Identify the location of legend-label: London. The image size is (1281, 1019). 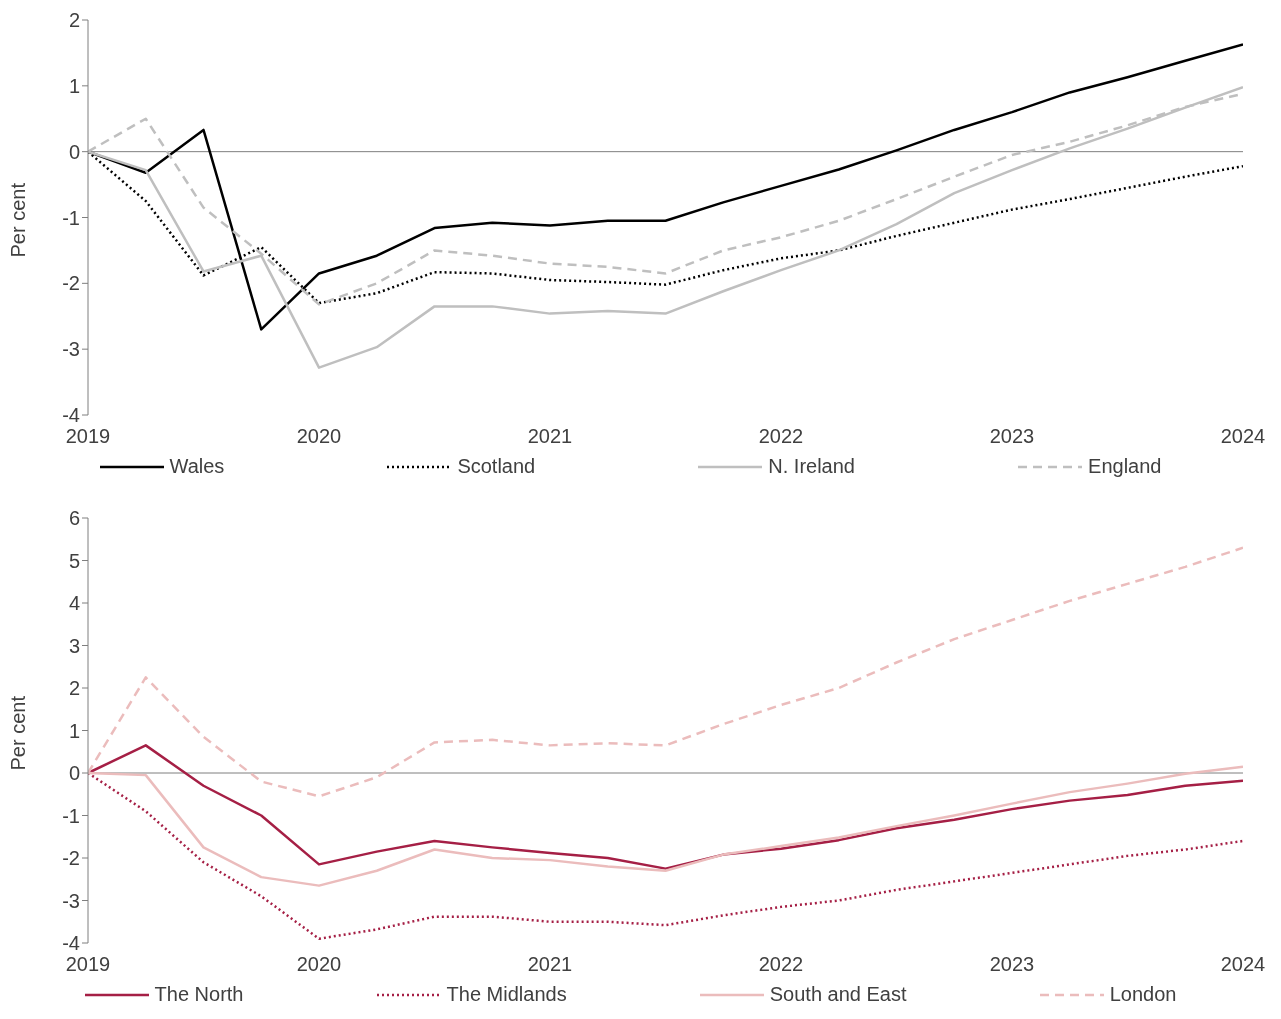
(1143, 994).